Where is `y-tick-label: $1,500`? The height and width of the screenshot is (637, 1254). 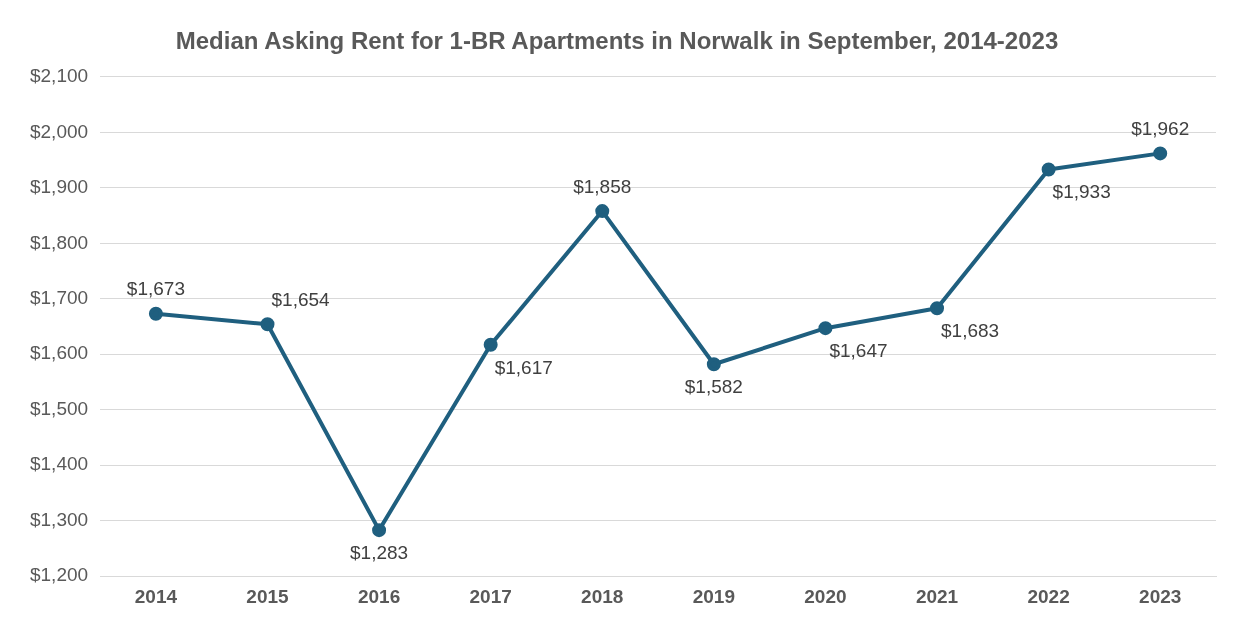 y-tick-label: $1,500 is located at coordinates (59, 408).